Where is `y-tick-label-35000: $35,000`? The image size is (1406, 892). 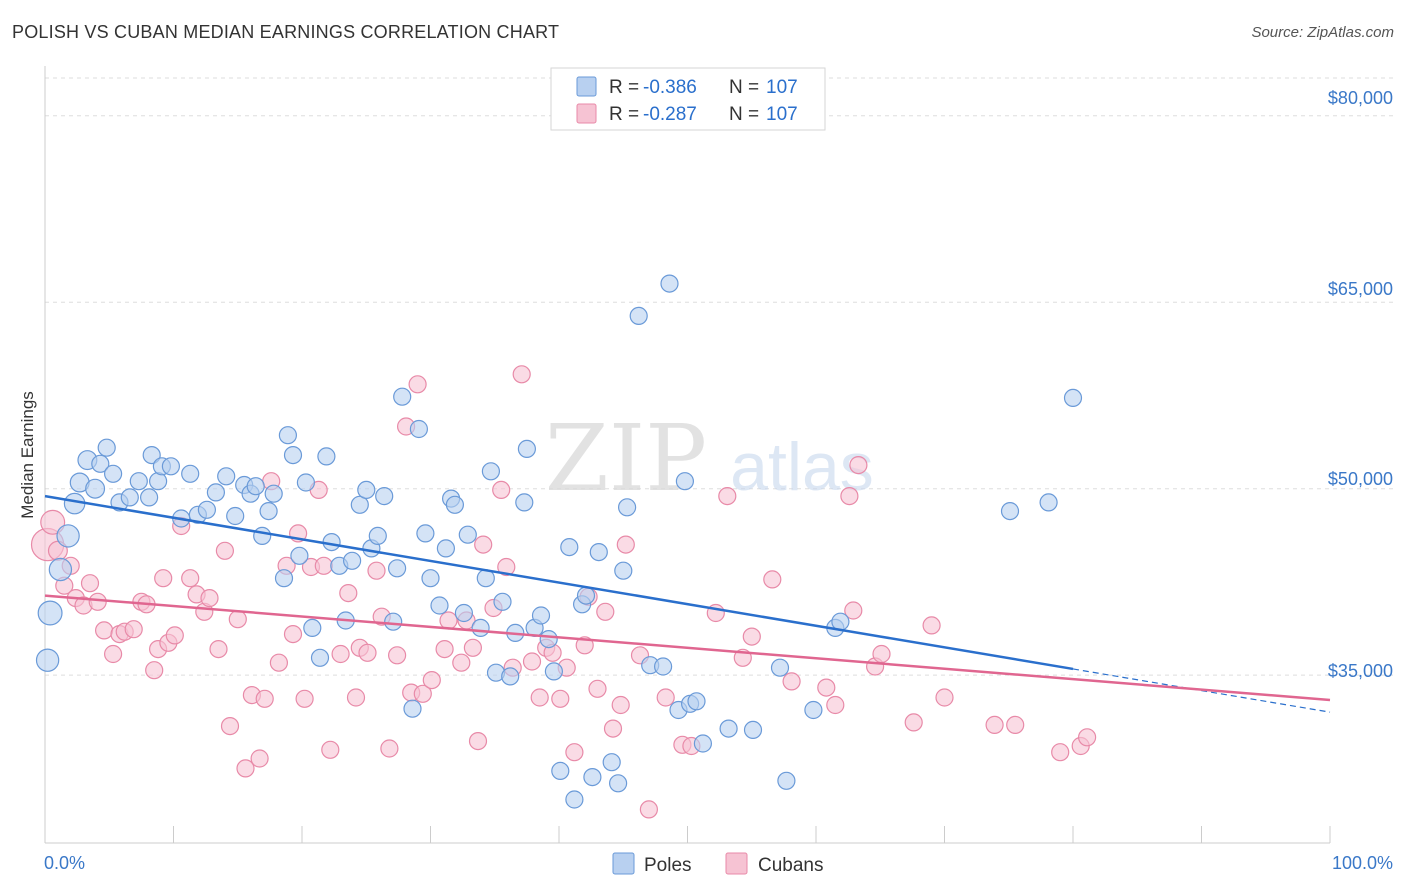 y-tick-label-35000: $35,000 is located at coordinates (1360, 671).